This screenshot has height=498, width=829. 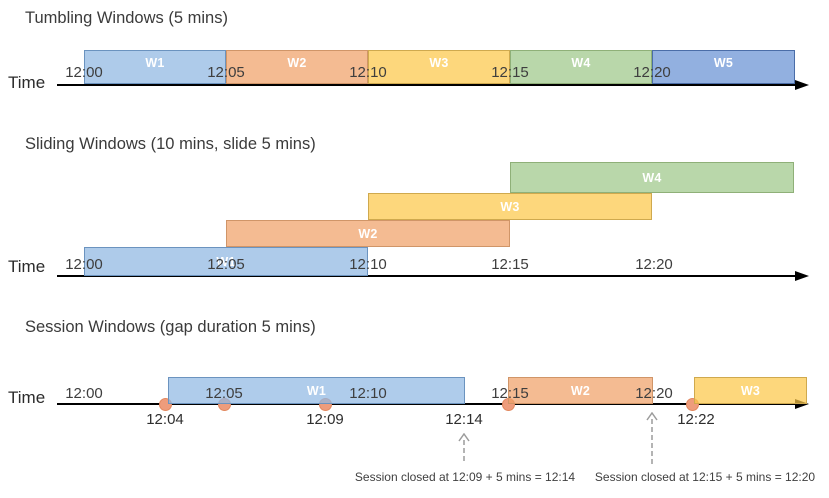 I want to click on annotation-session-closed-2: Session closed at 12:15 + 5 mins = 12:20, so click(x=705, y=477).